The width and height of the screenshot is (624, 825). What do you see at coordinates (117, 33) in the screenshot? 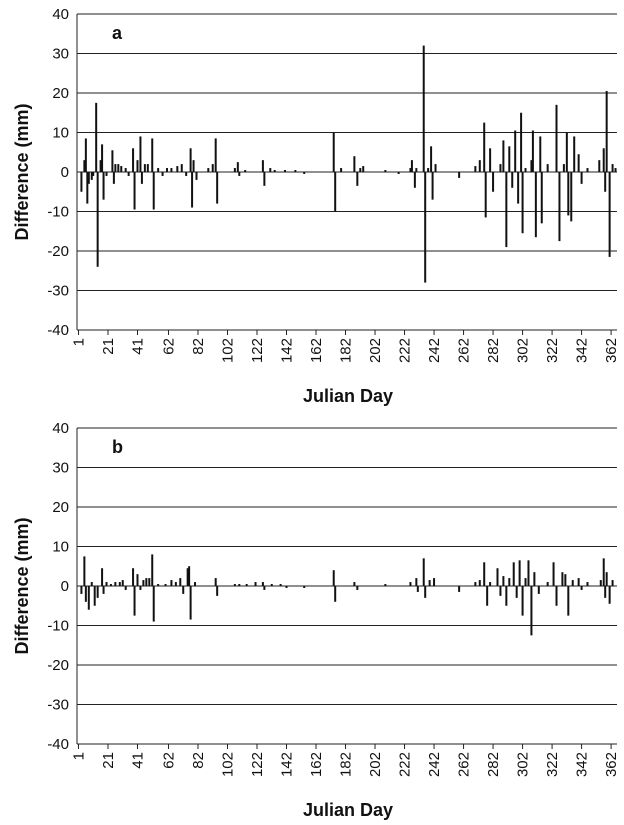
I see `panel-label: a` at bounding box center [117, 33].